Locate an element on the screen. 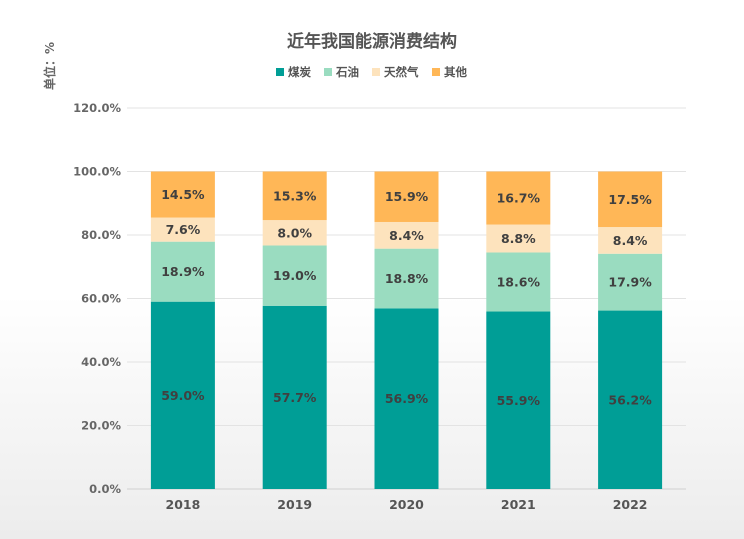 The width and height of the screenshot is (744, 539). data-label: 17.5% is located at coordinates (630, 199).